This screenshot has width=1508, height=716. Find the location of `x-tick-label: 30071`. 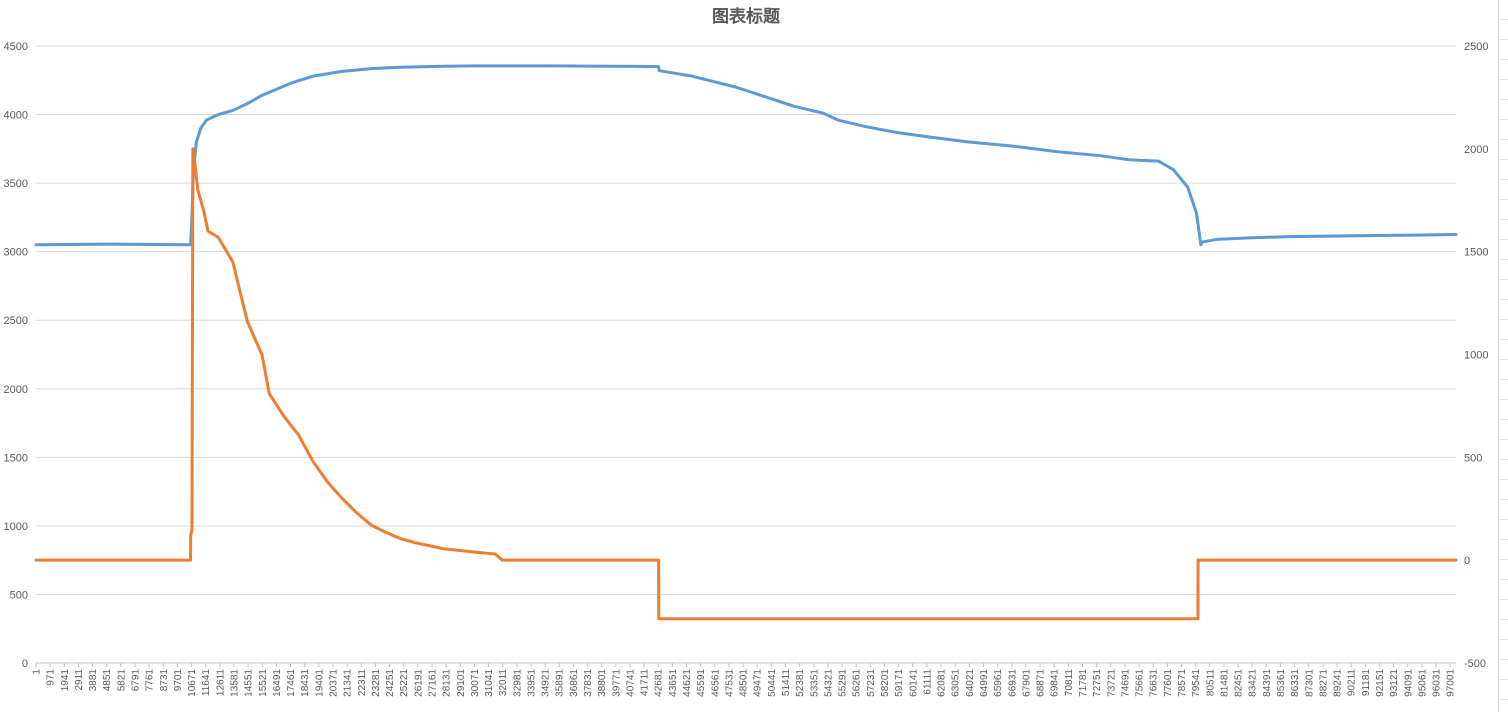

x-tick-label: 30071 is located at coordinates (475, 683).